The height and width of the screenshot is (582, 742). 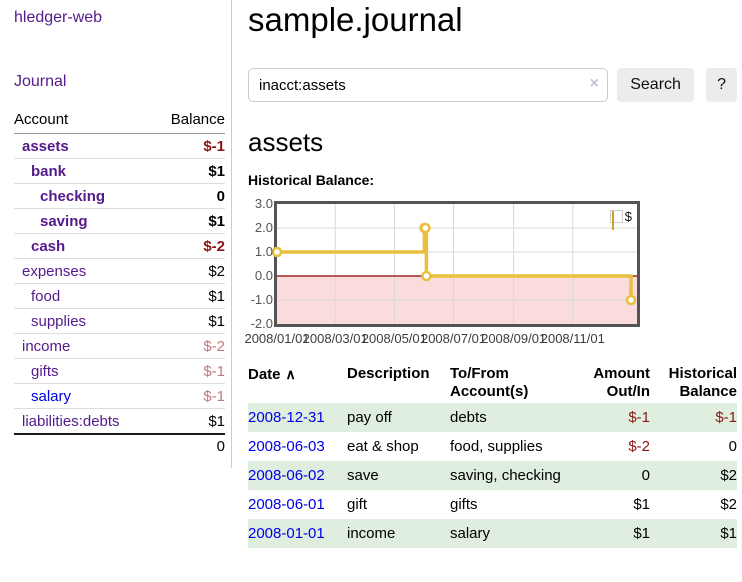 What do you see at coordinates (263, 251) in the screenshot?
I see `y-axis-tick-label: 1.0` at bounding box center [263, 251].